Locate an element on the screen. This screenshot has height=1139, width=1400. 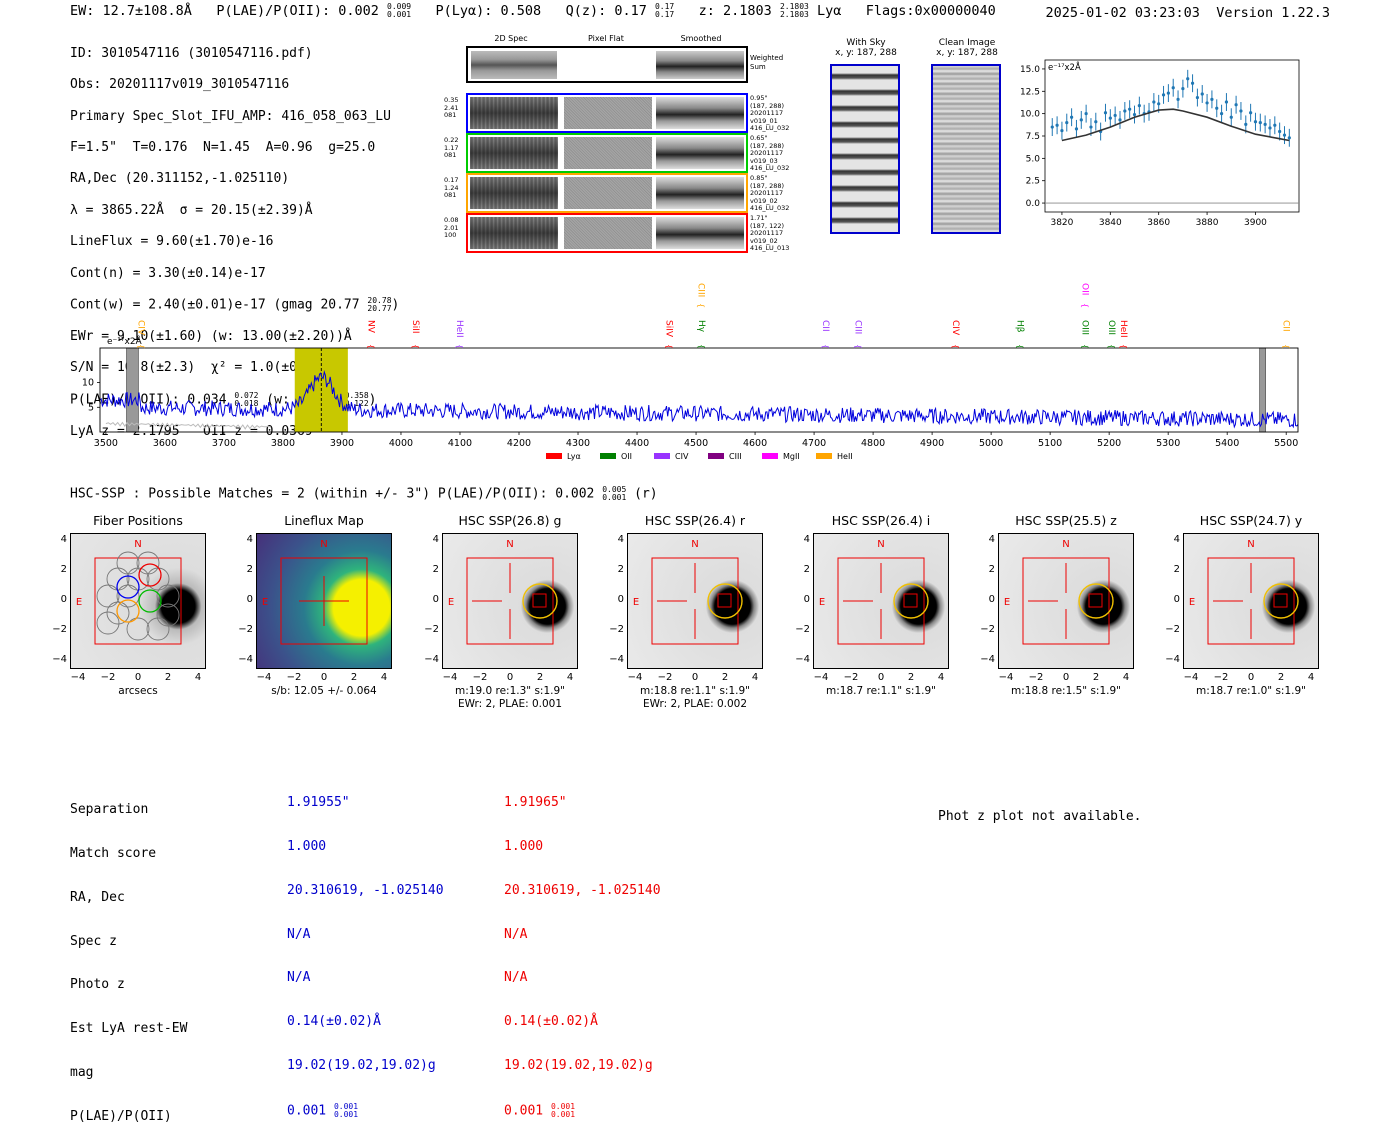
cutout-row-right-label: 20201117 is located at coordinates (767, 233).